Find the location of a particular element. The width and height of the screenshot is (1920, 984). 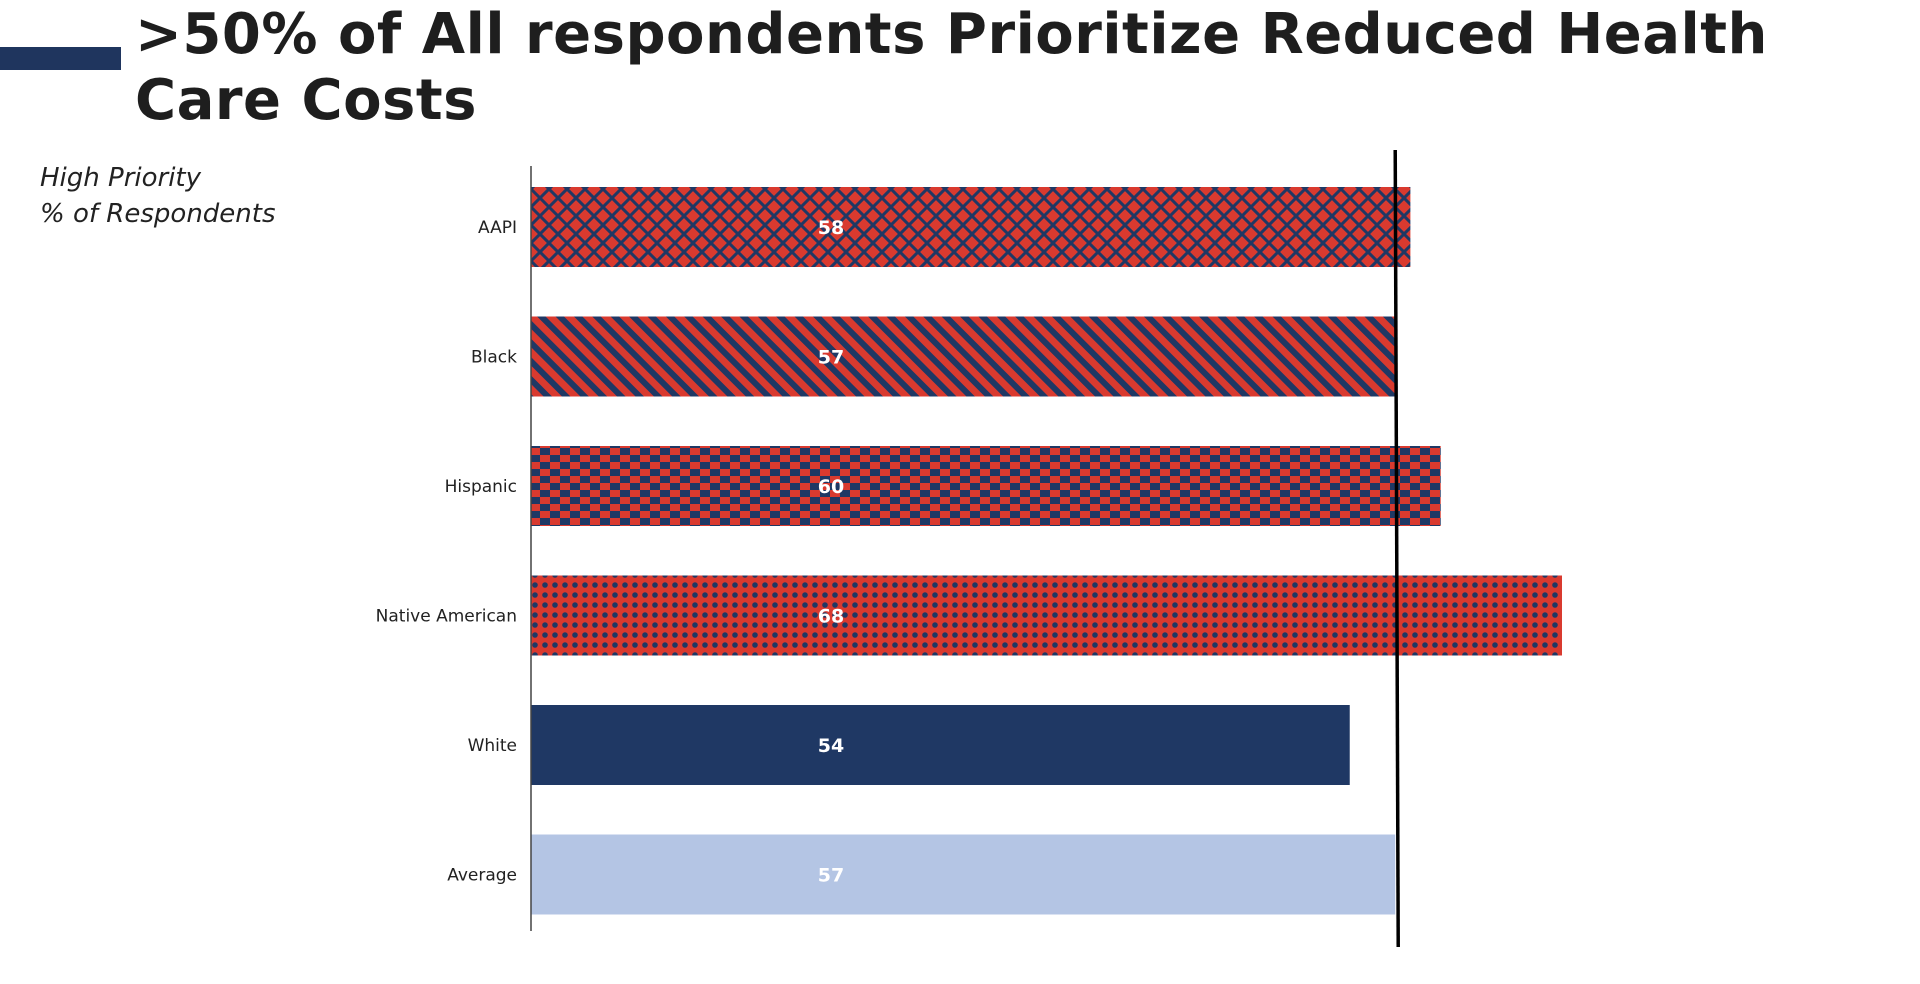

bar-black is located at coordinates (963, 356).